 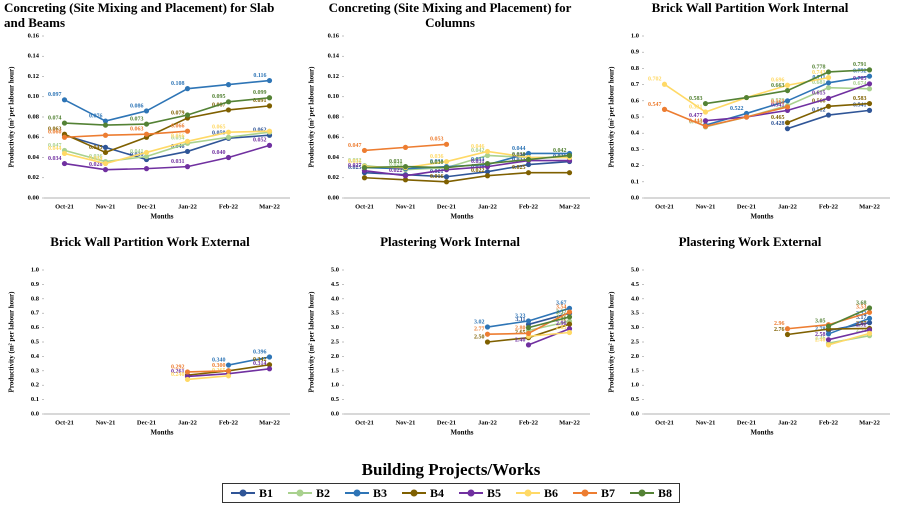 What do you see at coordinates (35, 341) in the screenshot?
I see `y-tick-label: 0.5` at bounding box center [35, 341].